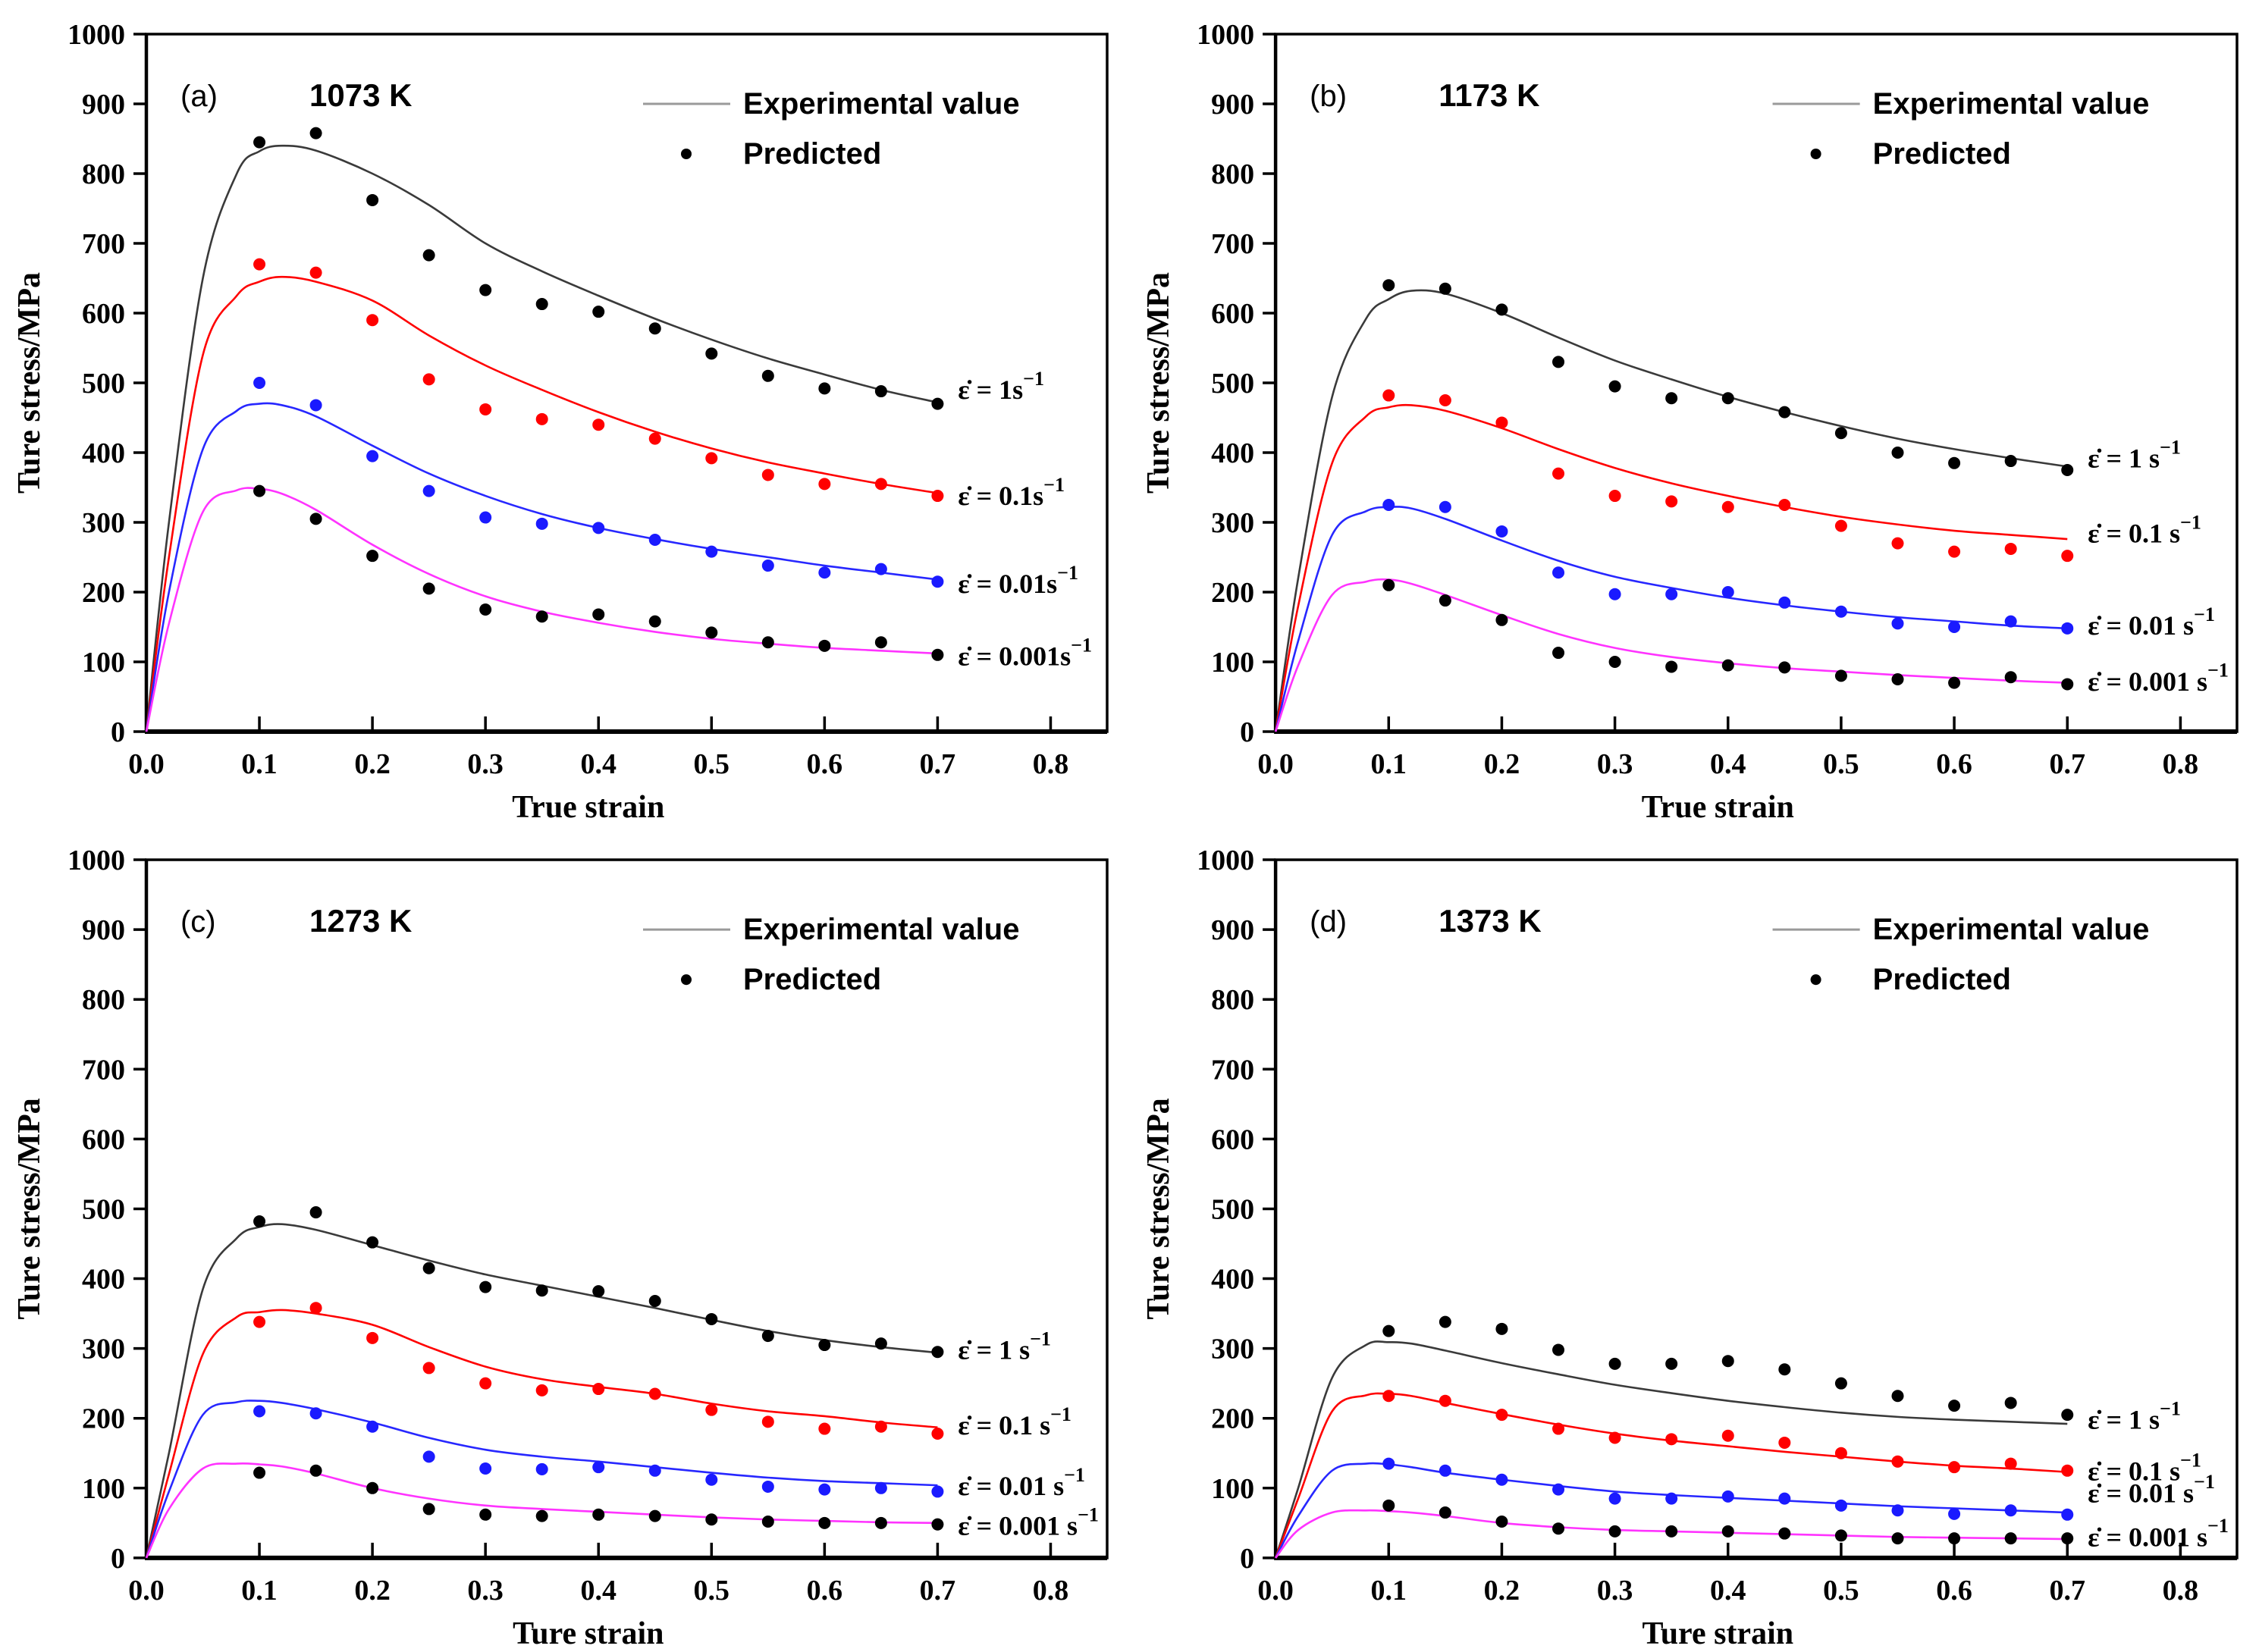 This screenshot has width=2259, height=1652. I want to click on y-tick-label: 500, so click(103, 384).